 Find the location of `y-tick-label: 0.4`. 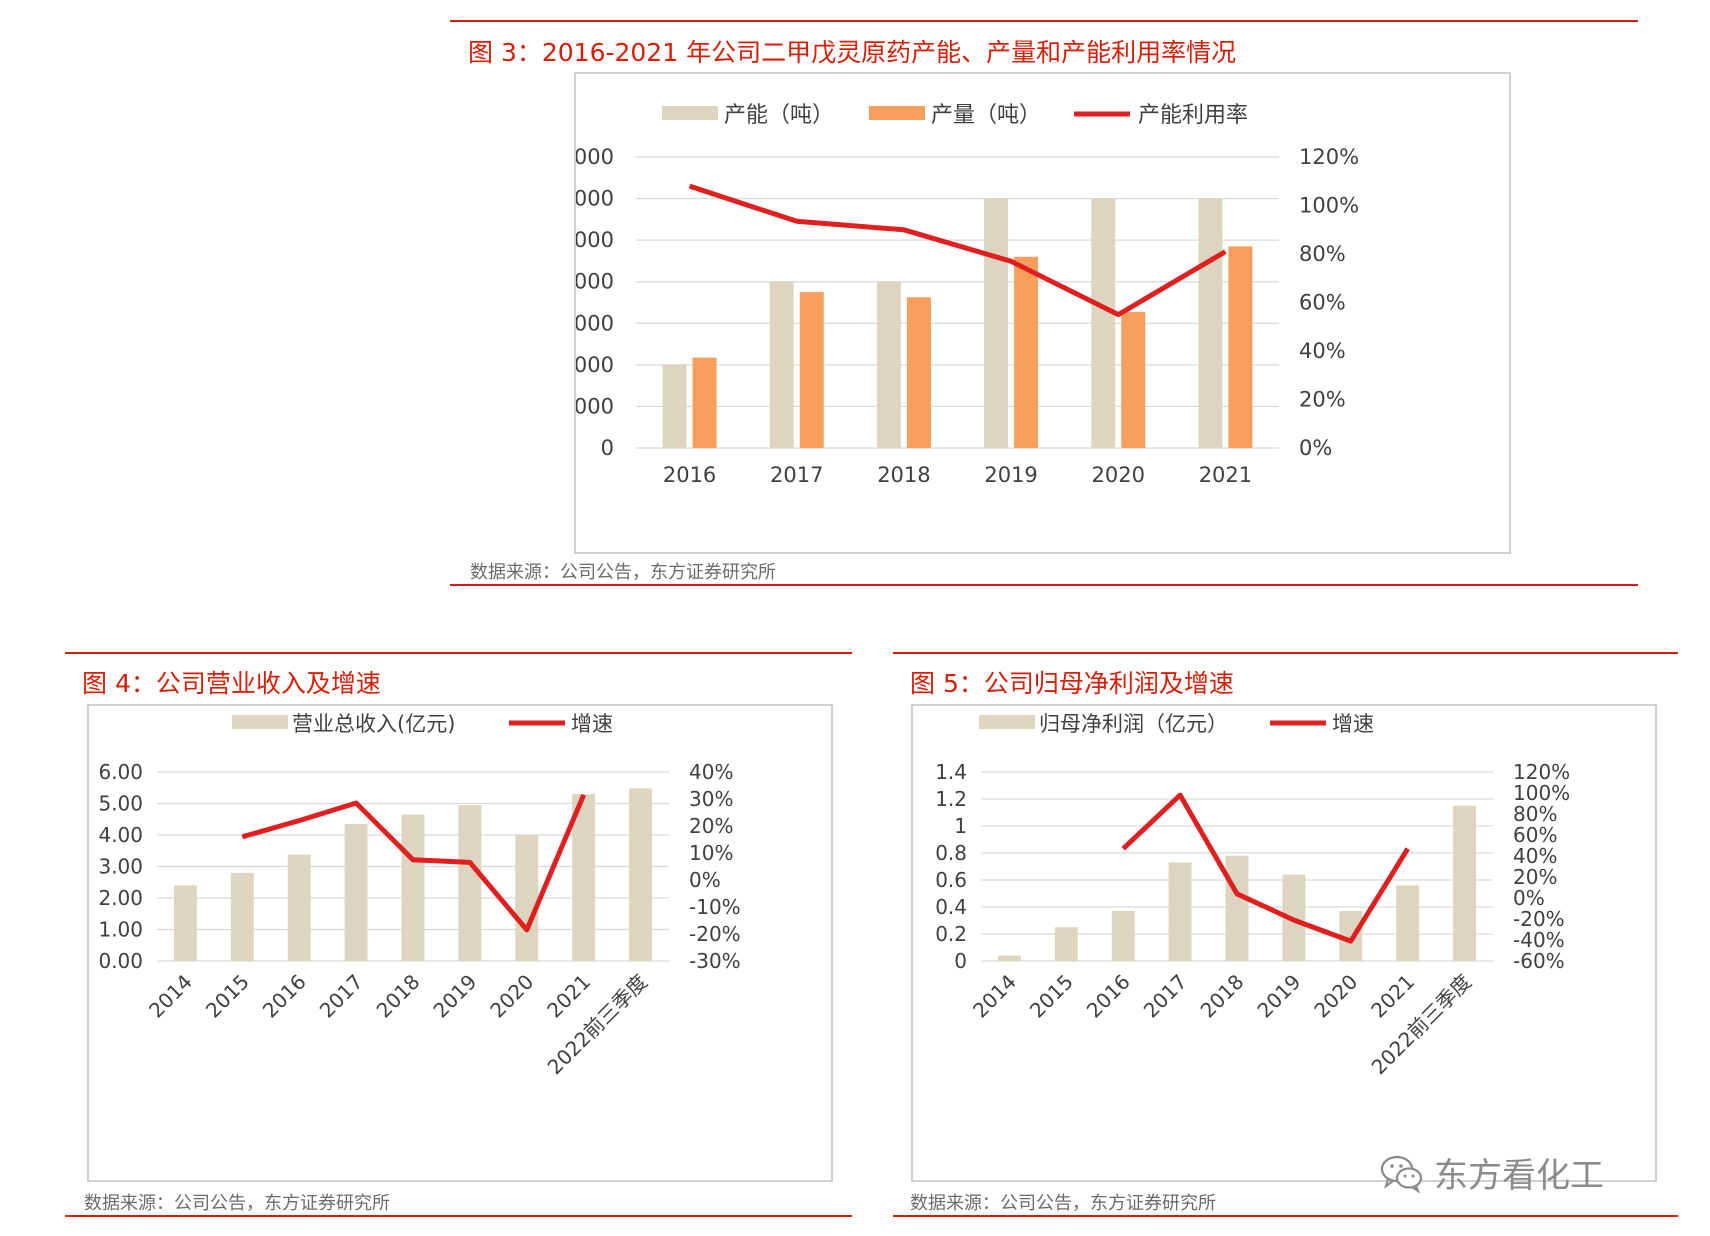

y-tick-label: 0.4 is located at coordinates (951, 907).